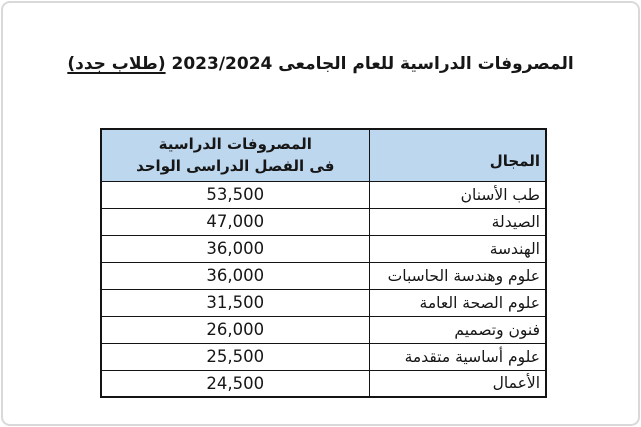  I want to click on field-cell: علوم أساسية متقدمة, so click(457, 356).